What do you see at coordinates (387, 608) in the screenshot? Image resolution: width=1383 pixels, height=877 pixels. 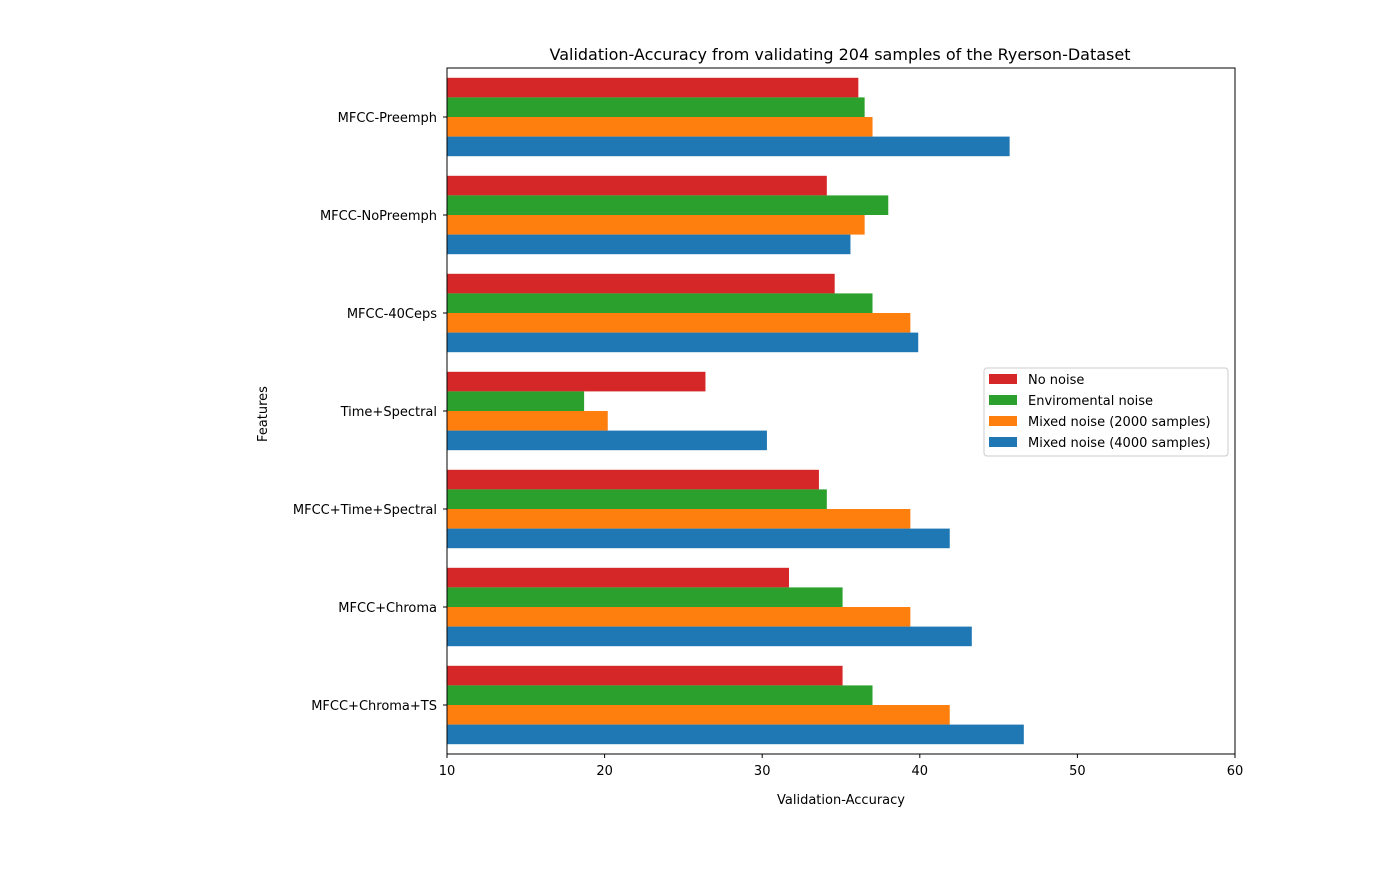 I see `y-tick-label: MFCC+Chroma` at bounding box center [387, 608].